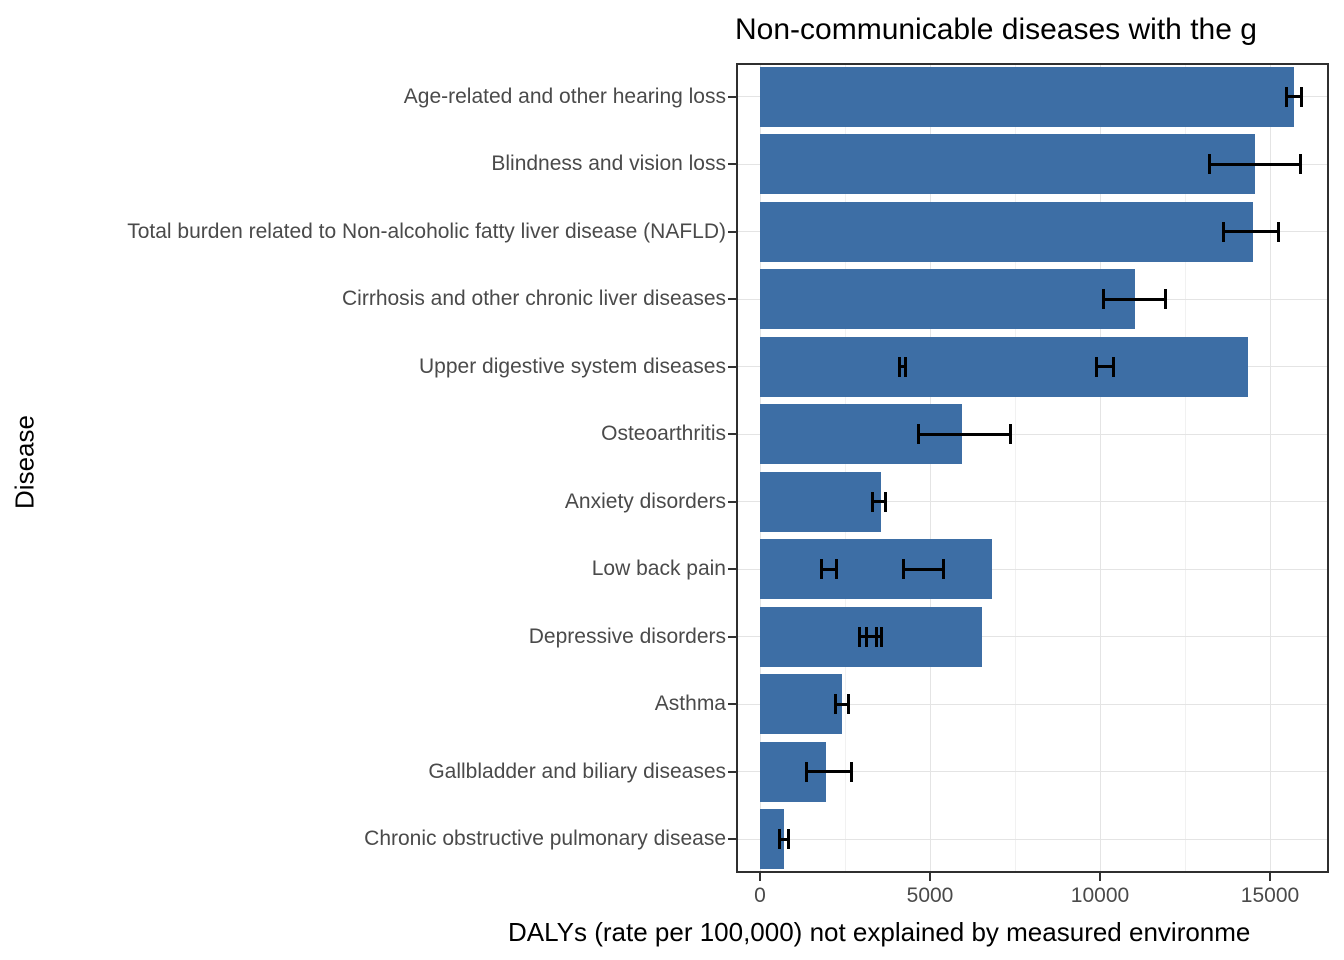  What do you see at coordinates (564, 96) in the screenshot?
I see `category-label: Age-related and other hearing loss` at bounding box center [564, 96].